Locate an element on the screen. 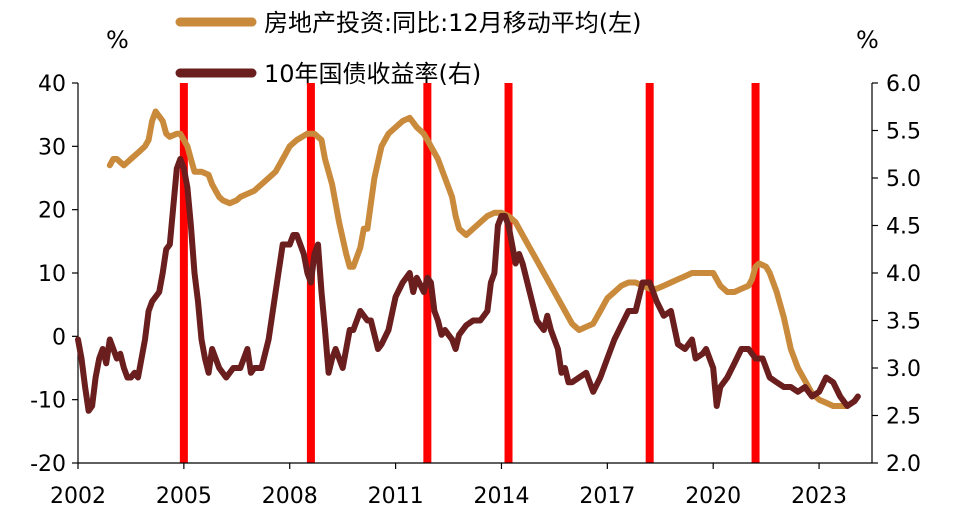 The image size is (961, 519). right-axis-tick-label: 5.0 is located at coordinates (903, 179).